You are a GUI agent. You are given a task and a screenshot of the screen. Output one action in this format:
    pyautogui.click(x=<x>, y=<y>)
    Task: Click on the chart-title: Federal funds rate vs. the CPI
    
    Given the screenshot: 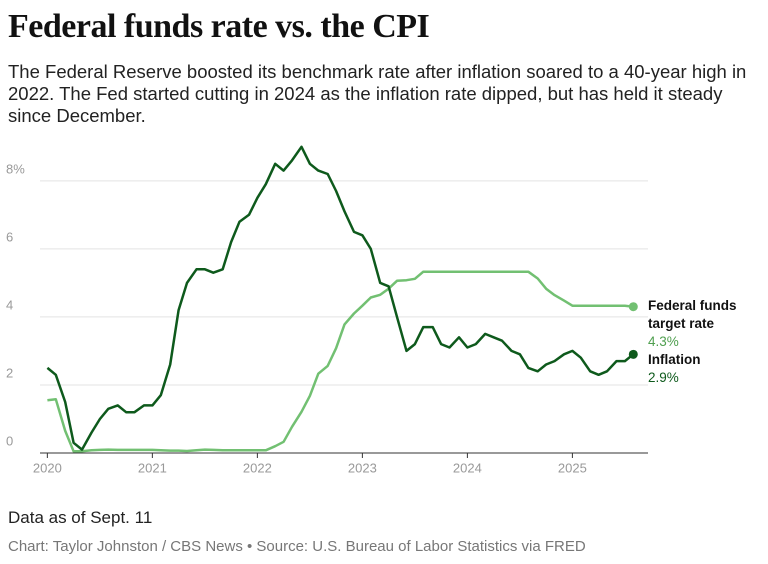 What is the action you would take?
    pyautogui.click(x=219, y=26)
    